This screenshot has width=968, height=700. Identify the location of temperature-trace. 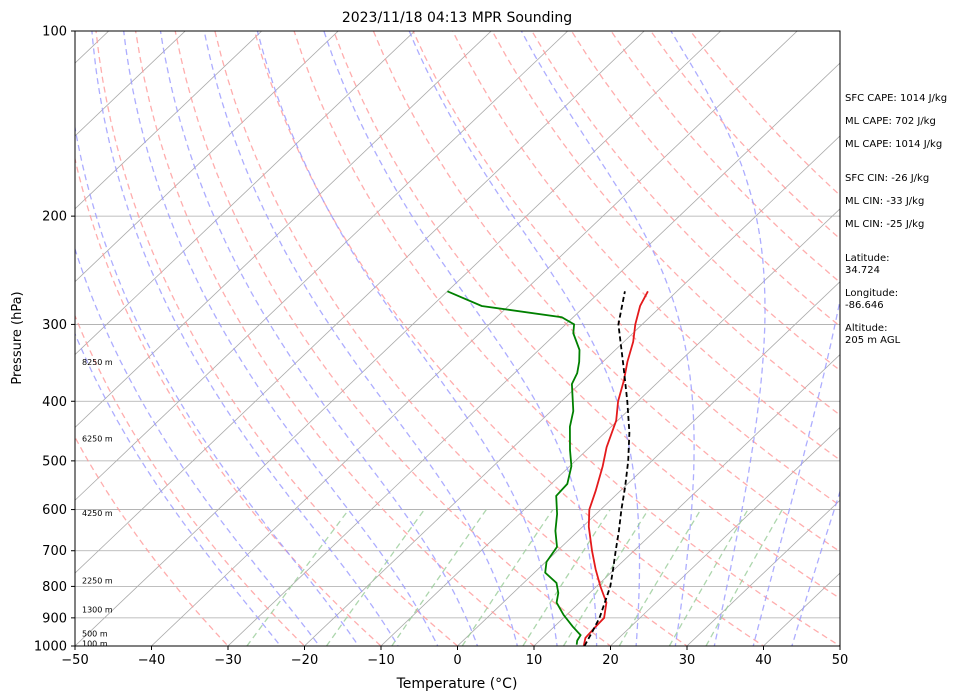
(615, 468).